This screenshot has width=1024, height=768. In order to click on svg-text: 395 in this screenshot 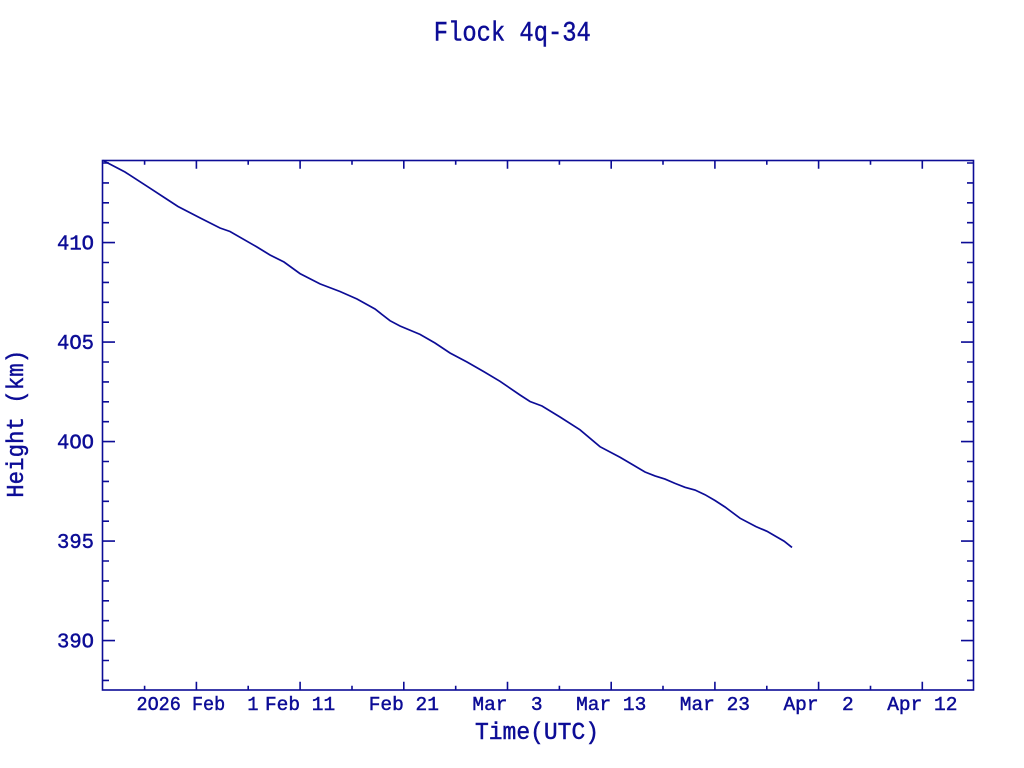, I will do `click(75, 543)`.